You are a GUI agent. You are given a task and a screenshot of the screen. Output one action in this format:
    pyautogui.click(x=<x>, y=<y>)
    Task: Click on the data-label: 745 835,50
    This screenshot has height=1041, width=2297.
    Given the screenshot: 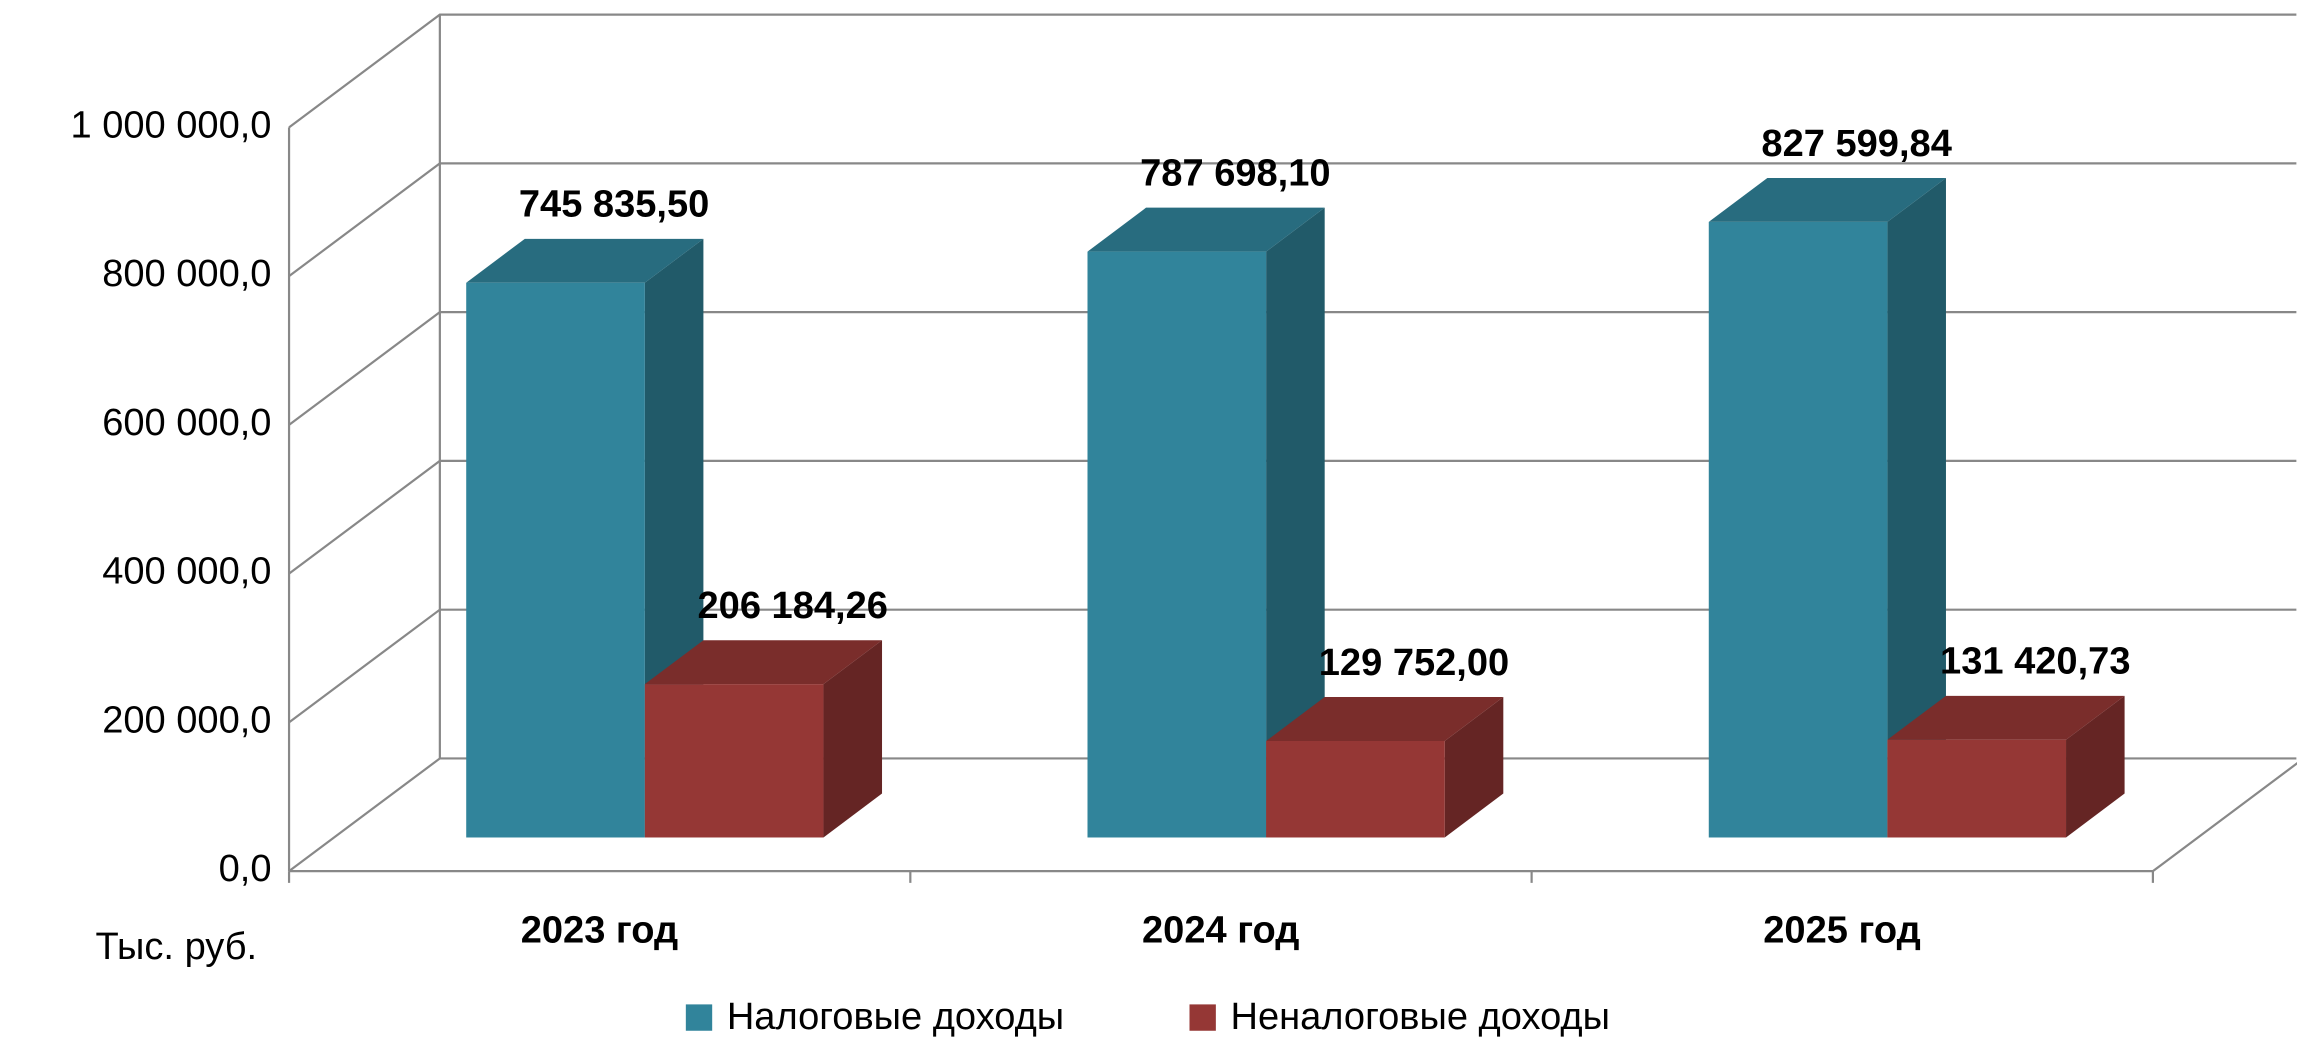 What is the action you would take?
    pyautogui.click(x=614, y=205)
    